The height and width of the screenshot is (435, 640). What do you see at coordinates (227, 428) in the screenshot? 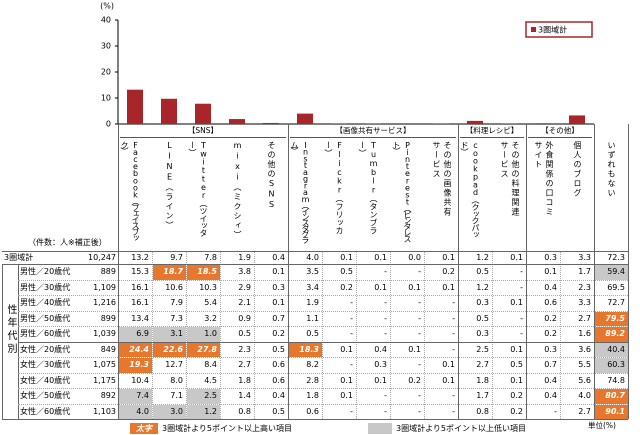
I see `note-text: 3圏域計より5ポイント以上高い項目` at bounding box center [227, 428].